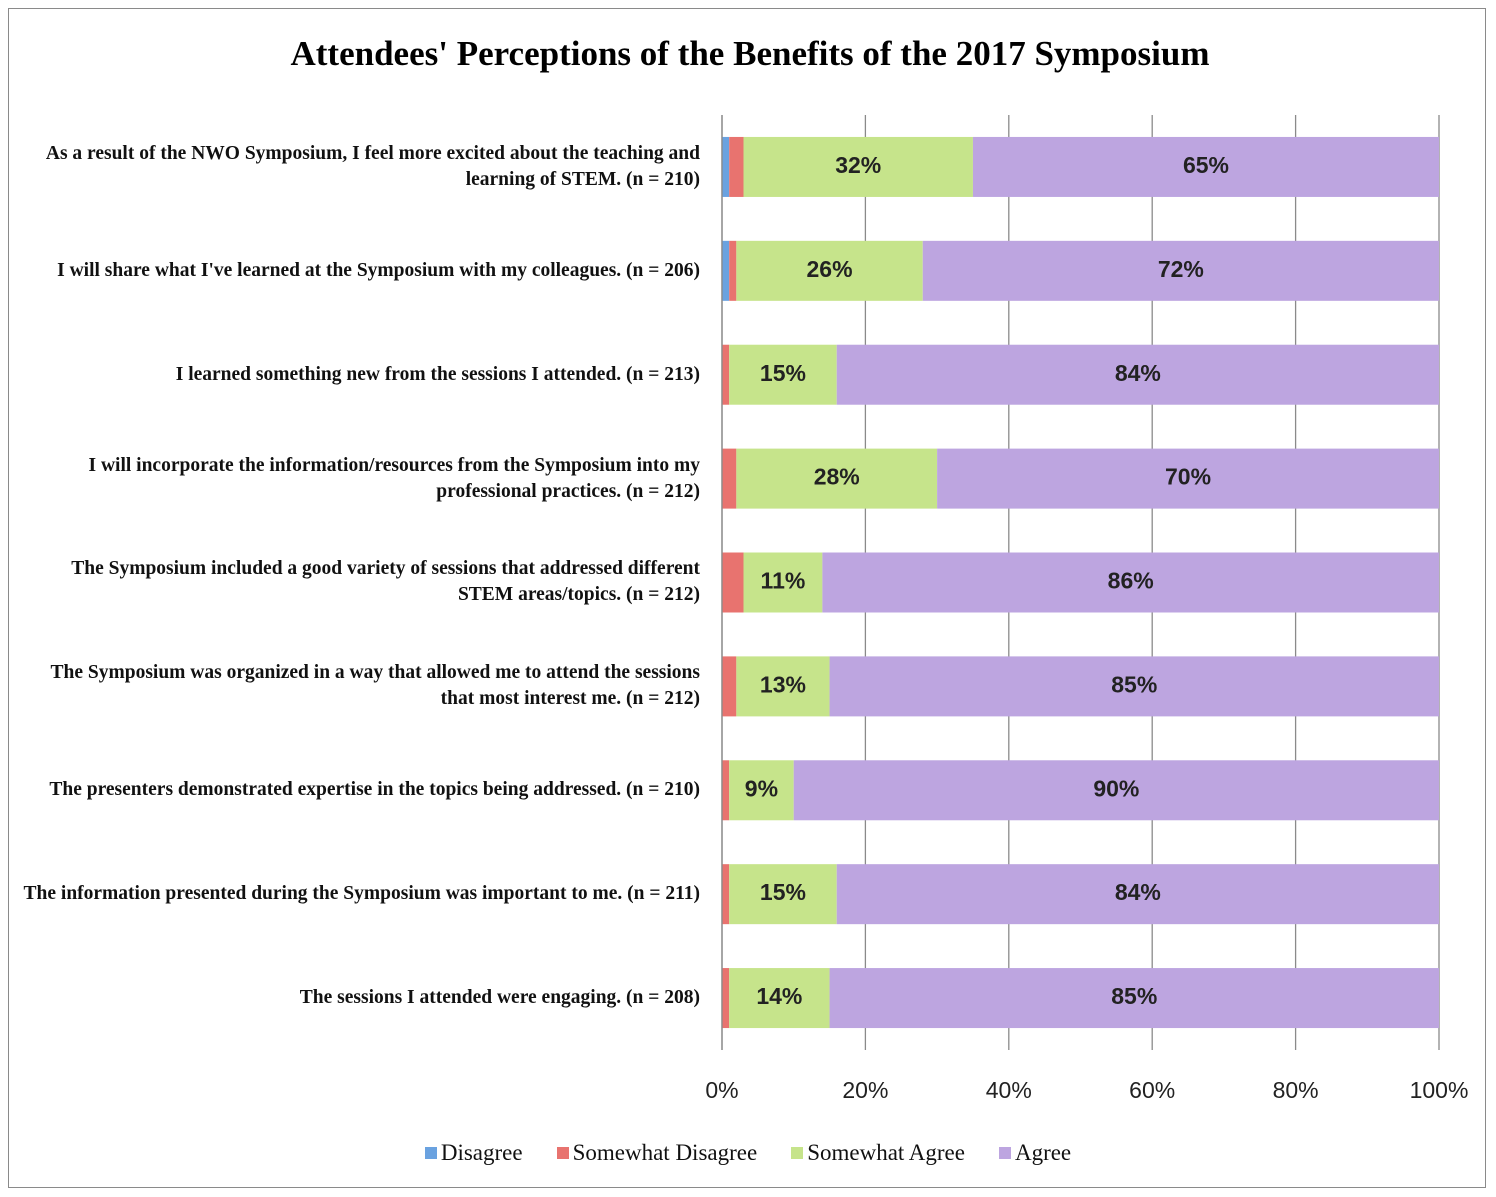 The image size is (1496, 1197). Describe the element at coordinates (1296, 1090) in the screenshot. I see `x-tick-label: 80%` at that location.